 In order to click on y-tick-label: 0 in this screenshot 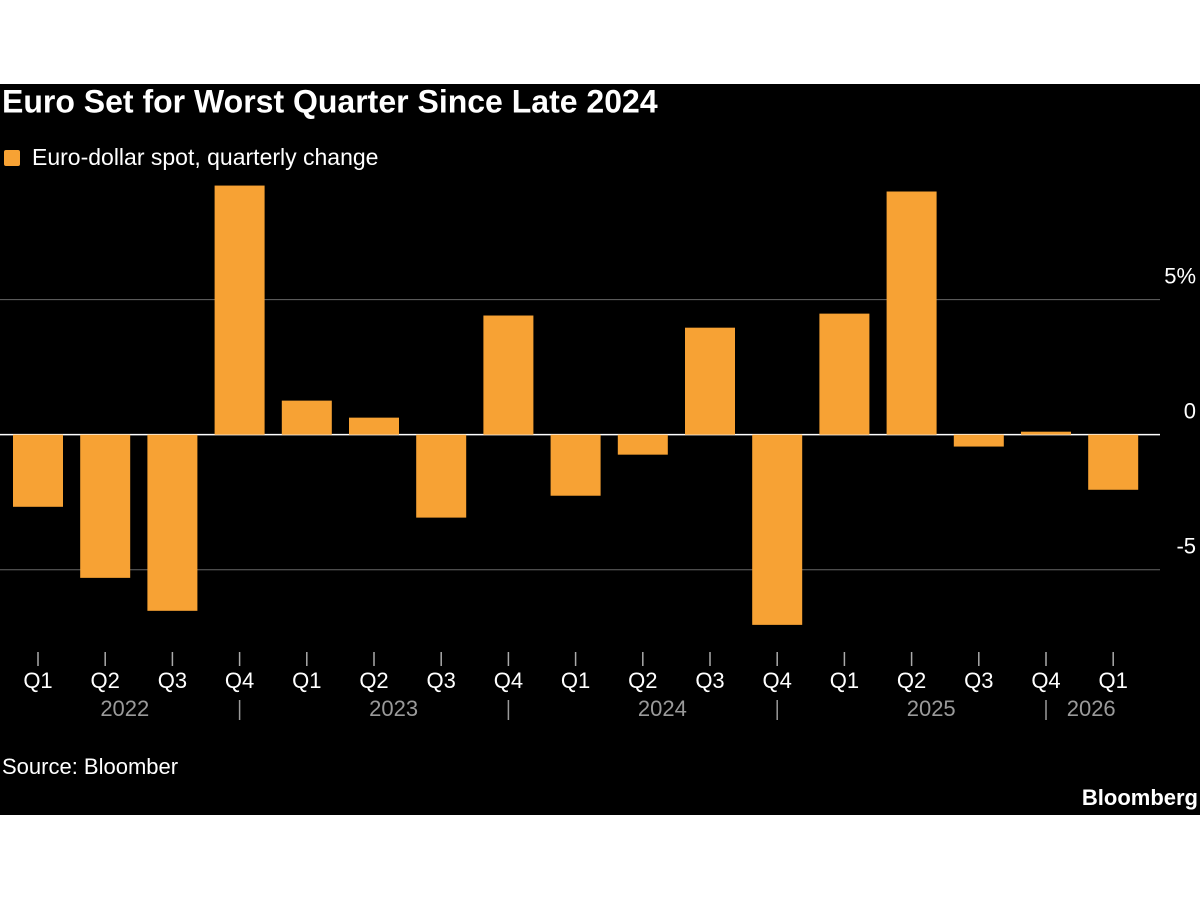, I will do `click(1190, 410)`.